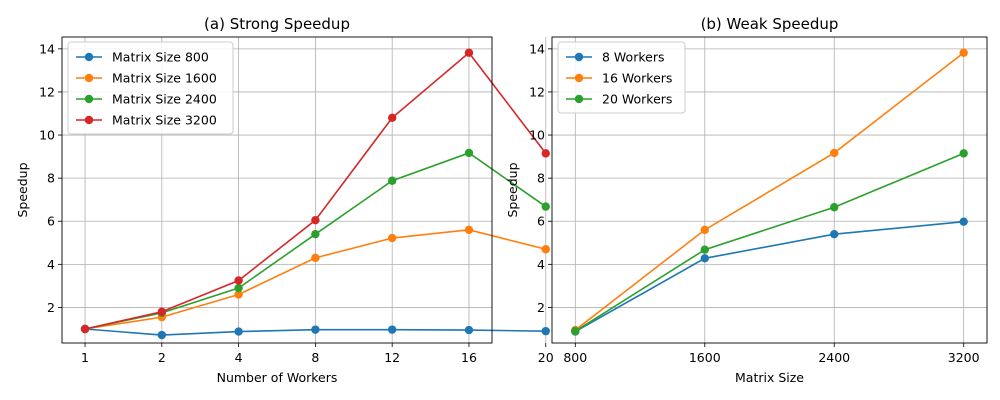 This screenshot has height=400, width=1000. What do you see at coordinates (160, 57) in the screenshot?
I see `legend-label: Matrix Size 800` at bounding box center [160, 57].